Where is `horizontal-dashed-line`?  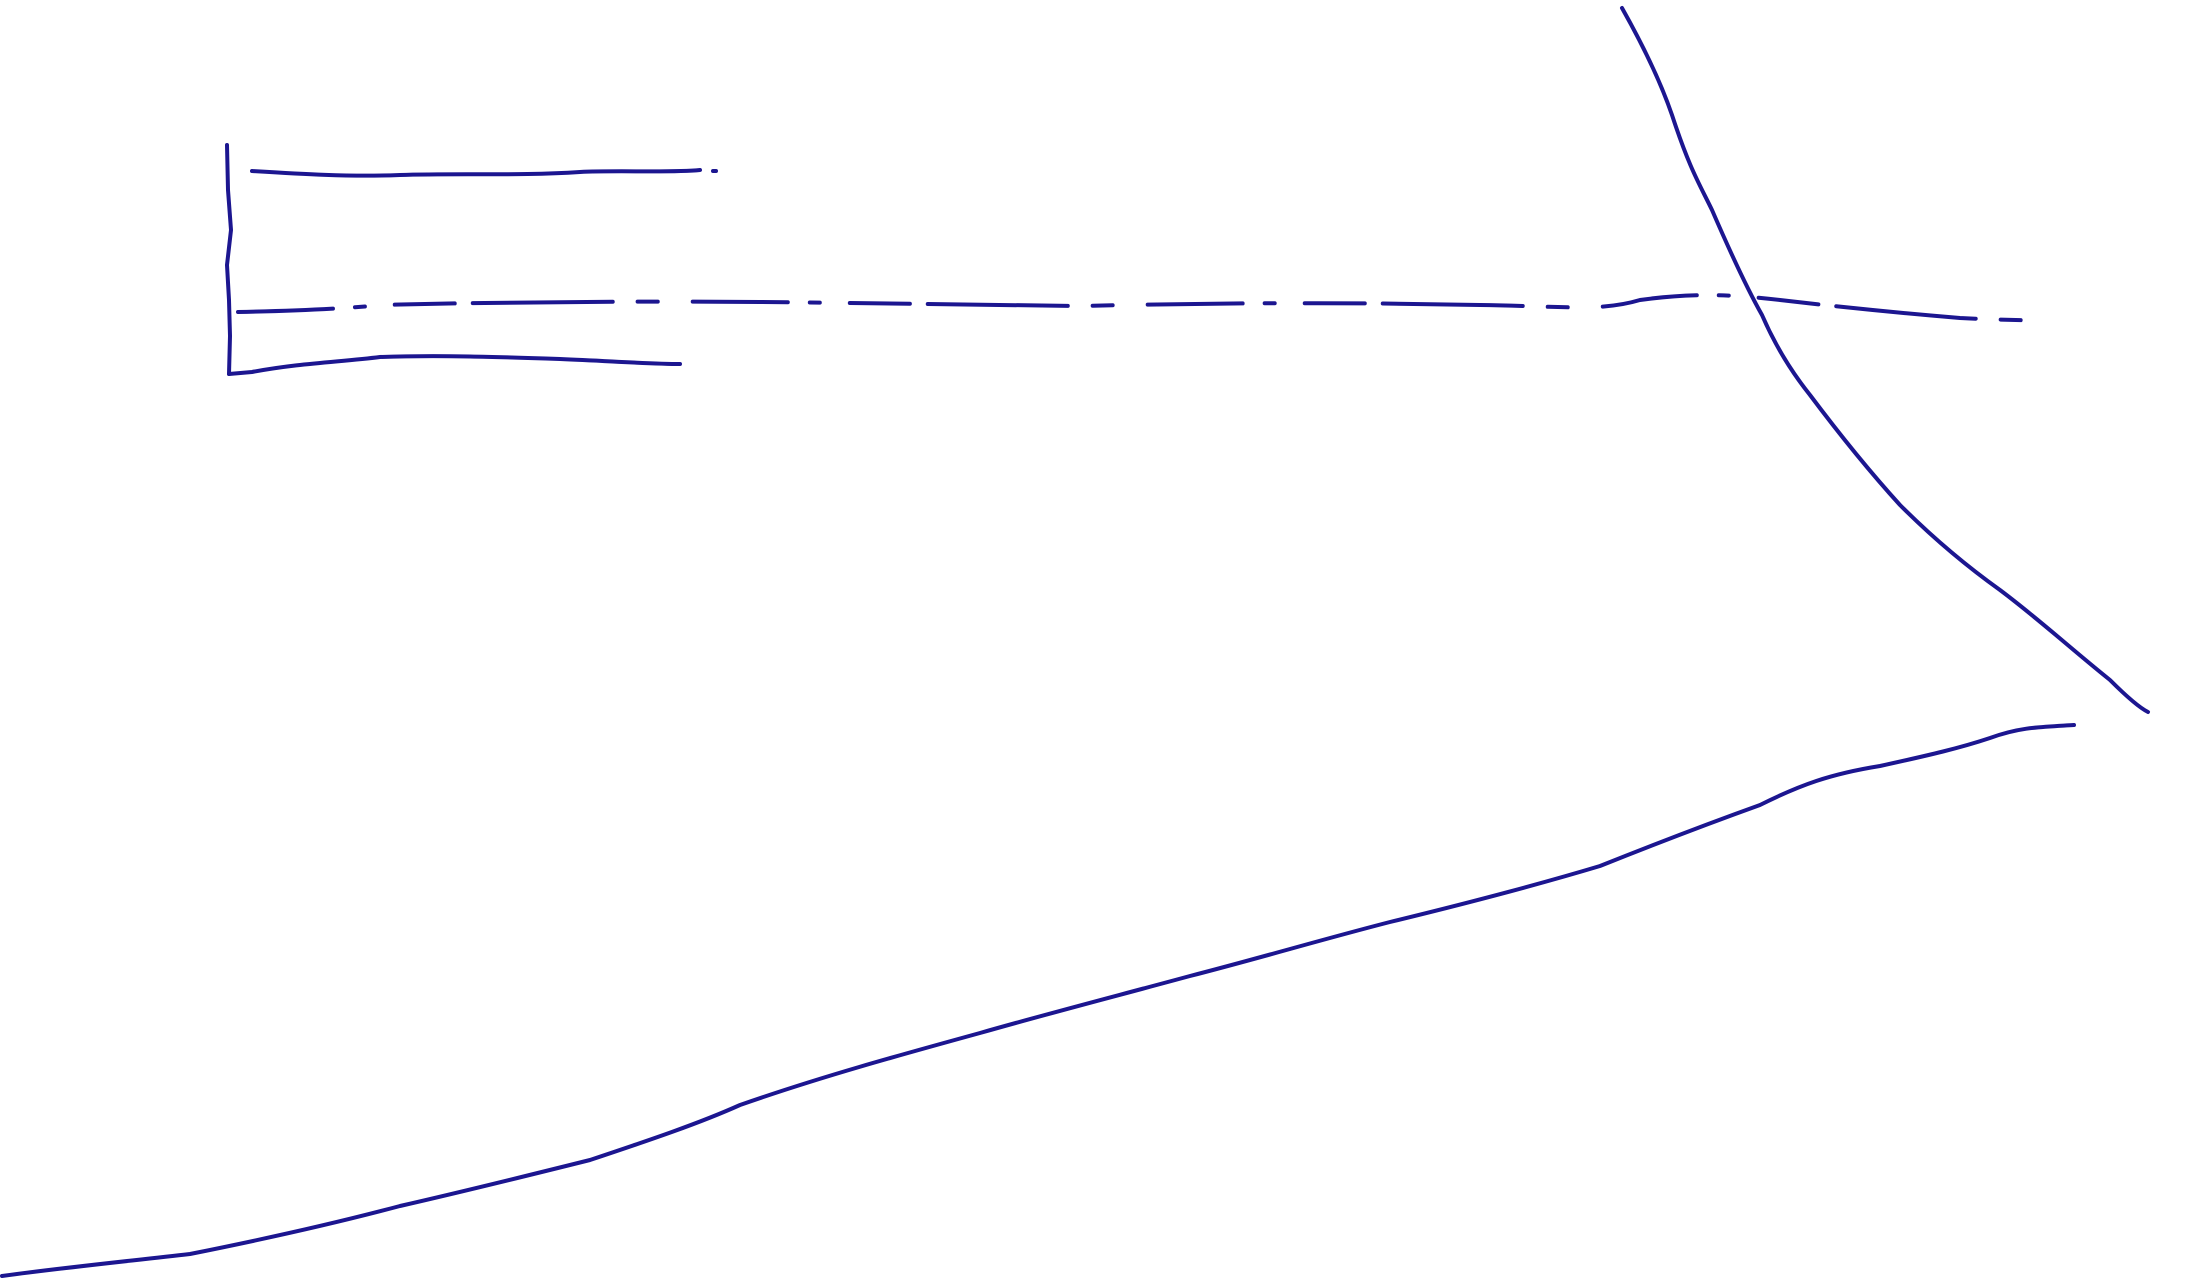 horizontal-dashed-line is located at coordinates (1139, 308).